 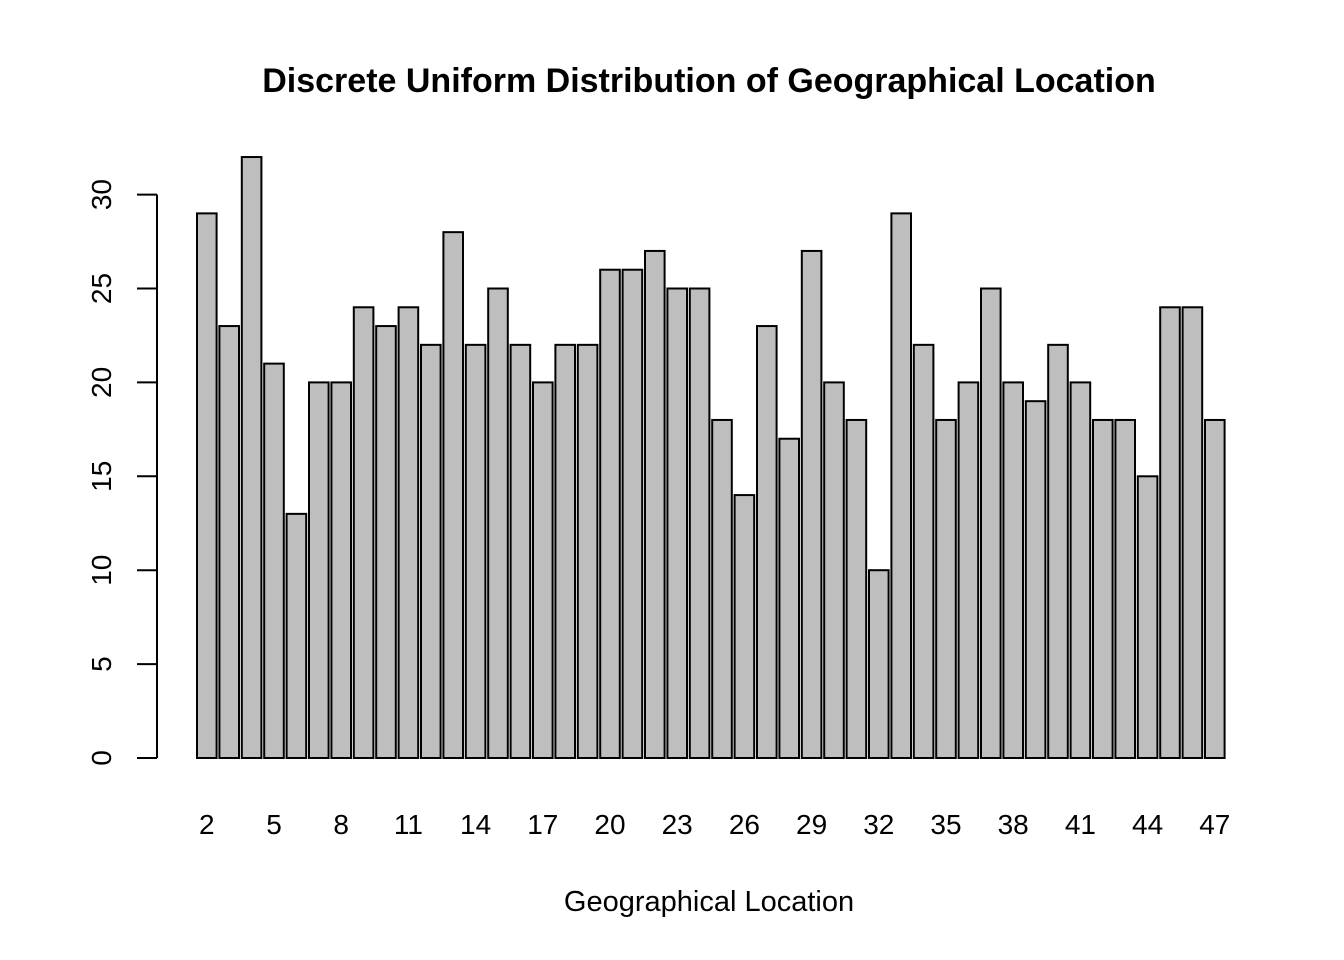 What do you see at coordinates (744, 824) in the screenshot?
I see `x-axis-tick-label: 26` at bounding box center [744, 824].